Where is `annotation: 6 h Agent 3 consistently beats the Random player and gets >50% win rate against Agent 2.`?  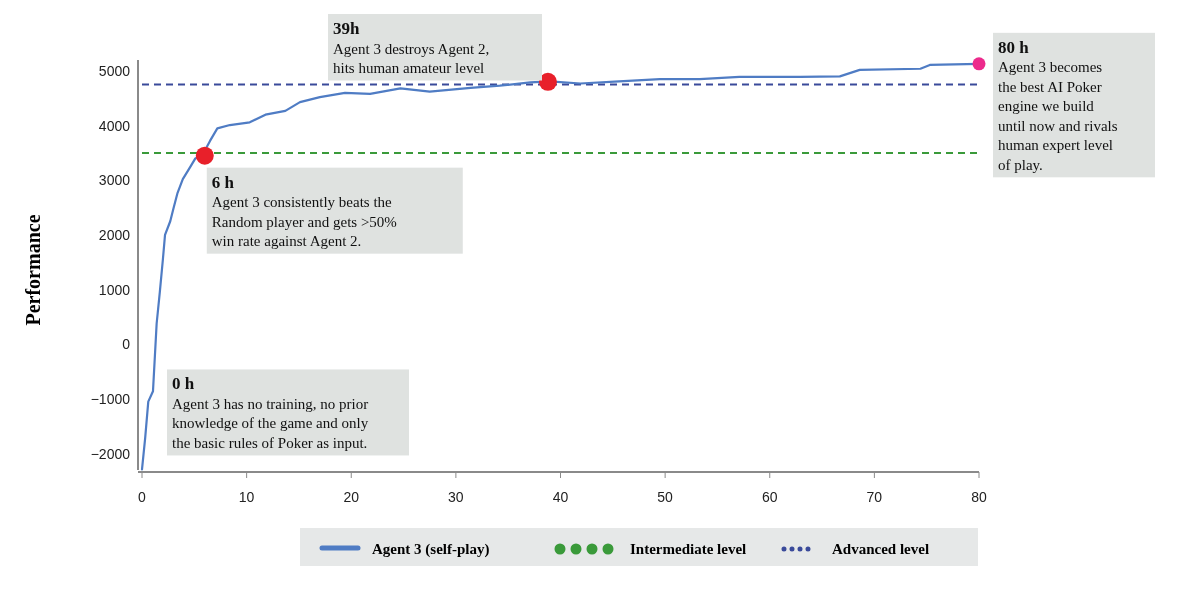 annotation: 6 h Agent 3 consistently beats the Random player and gets >50% win rate against Agent 2. is located at coordinates (304, 211).